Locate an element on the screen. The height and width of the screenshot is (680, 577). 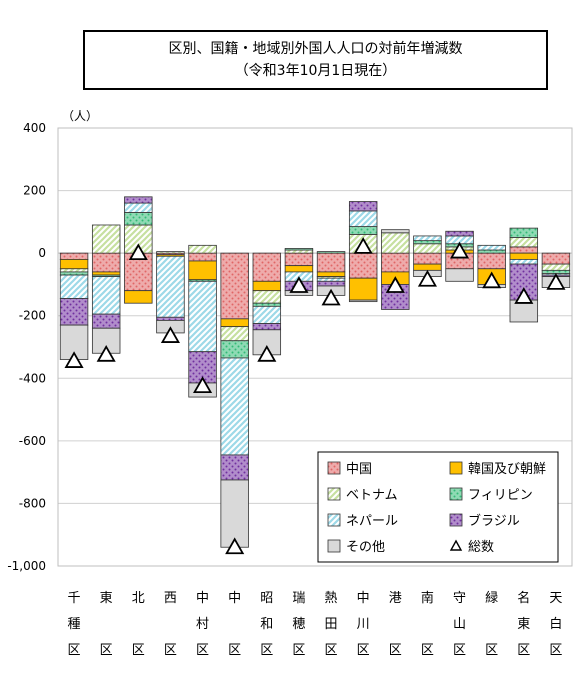
chart-subtitle: （令和3年10月1日現在） is located at coordinates (315, 71).